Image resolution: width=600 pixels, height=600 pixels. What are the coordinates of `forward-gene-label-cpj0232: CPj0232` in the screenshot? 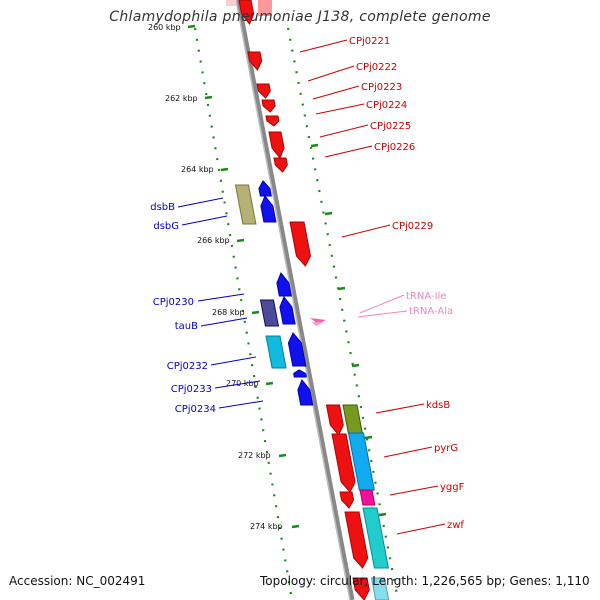 It's located at (187, 366).